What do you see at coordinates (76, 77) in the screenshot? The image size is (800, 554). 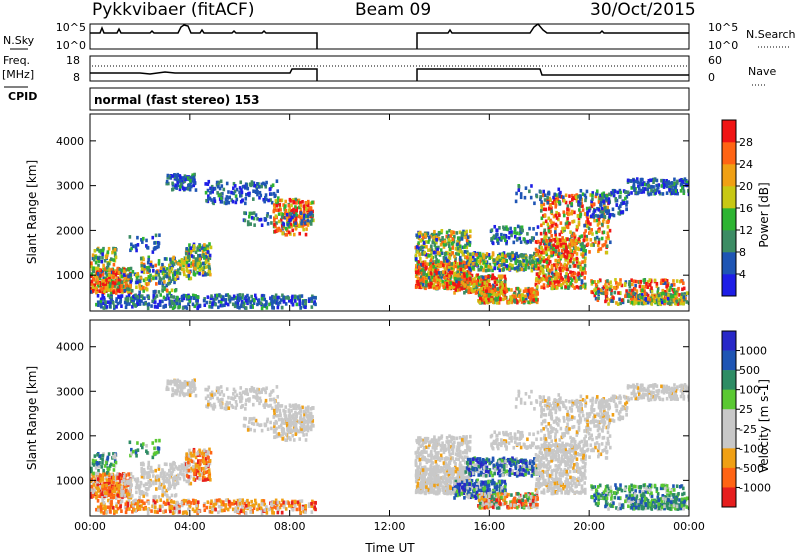 I see `freq-bottom-tick: 8` at bounding box center [76, 77].